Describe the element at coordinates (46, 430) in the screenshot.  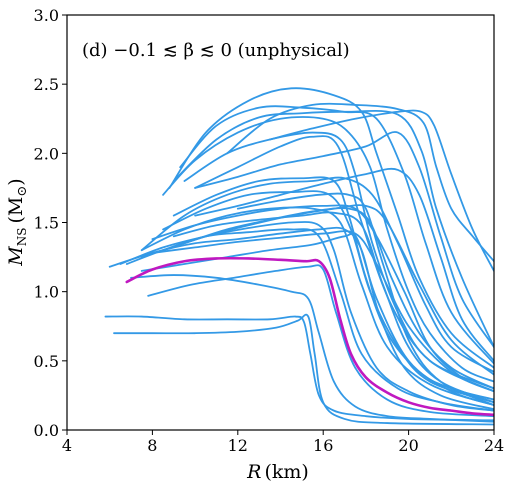
I see `y-tick-label: 0.0` at that location.